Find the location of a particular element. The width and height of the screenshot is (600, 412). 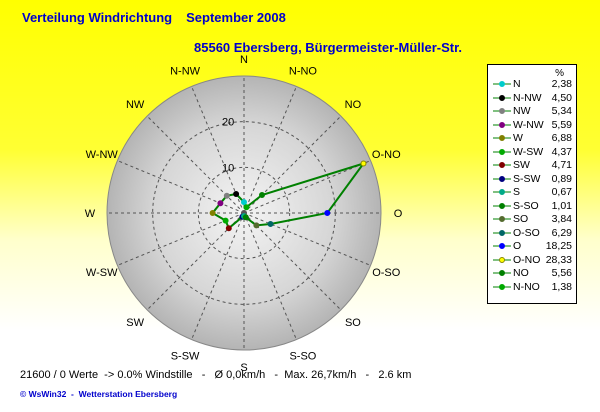

direction-label: O-NO is located at coordinates (386, 155).